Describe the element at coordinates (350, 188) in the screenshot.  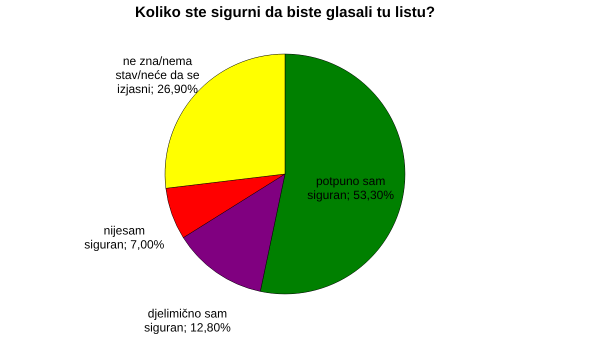
I see `slice-label: potpuno sam siguran; 53,30%` at that location.